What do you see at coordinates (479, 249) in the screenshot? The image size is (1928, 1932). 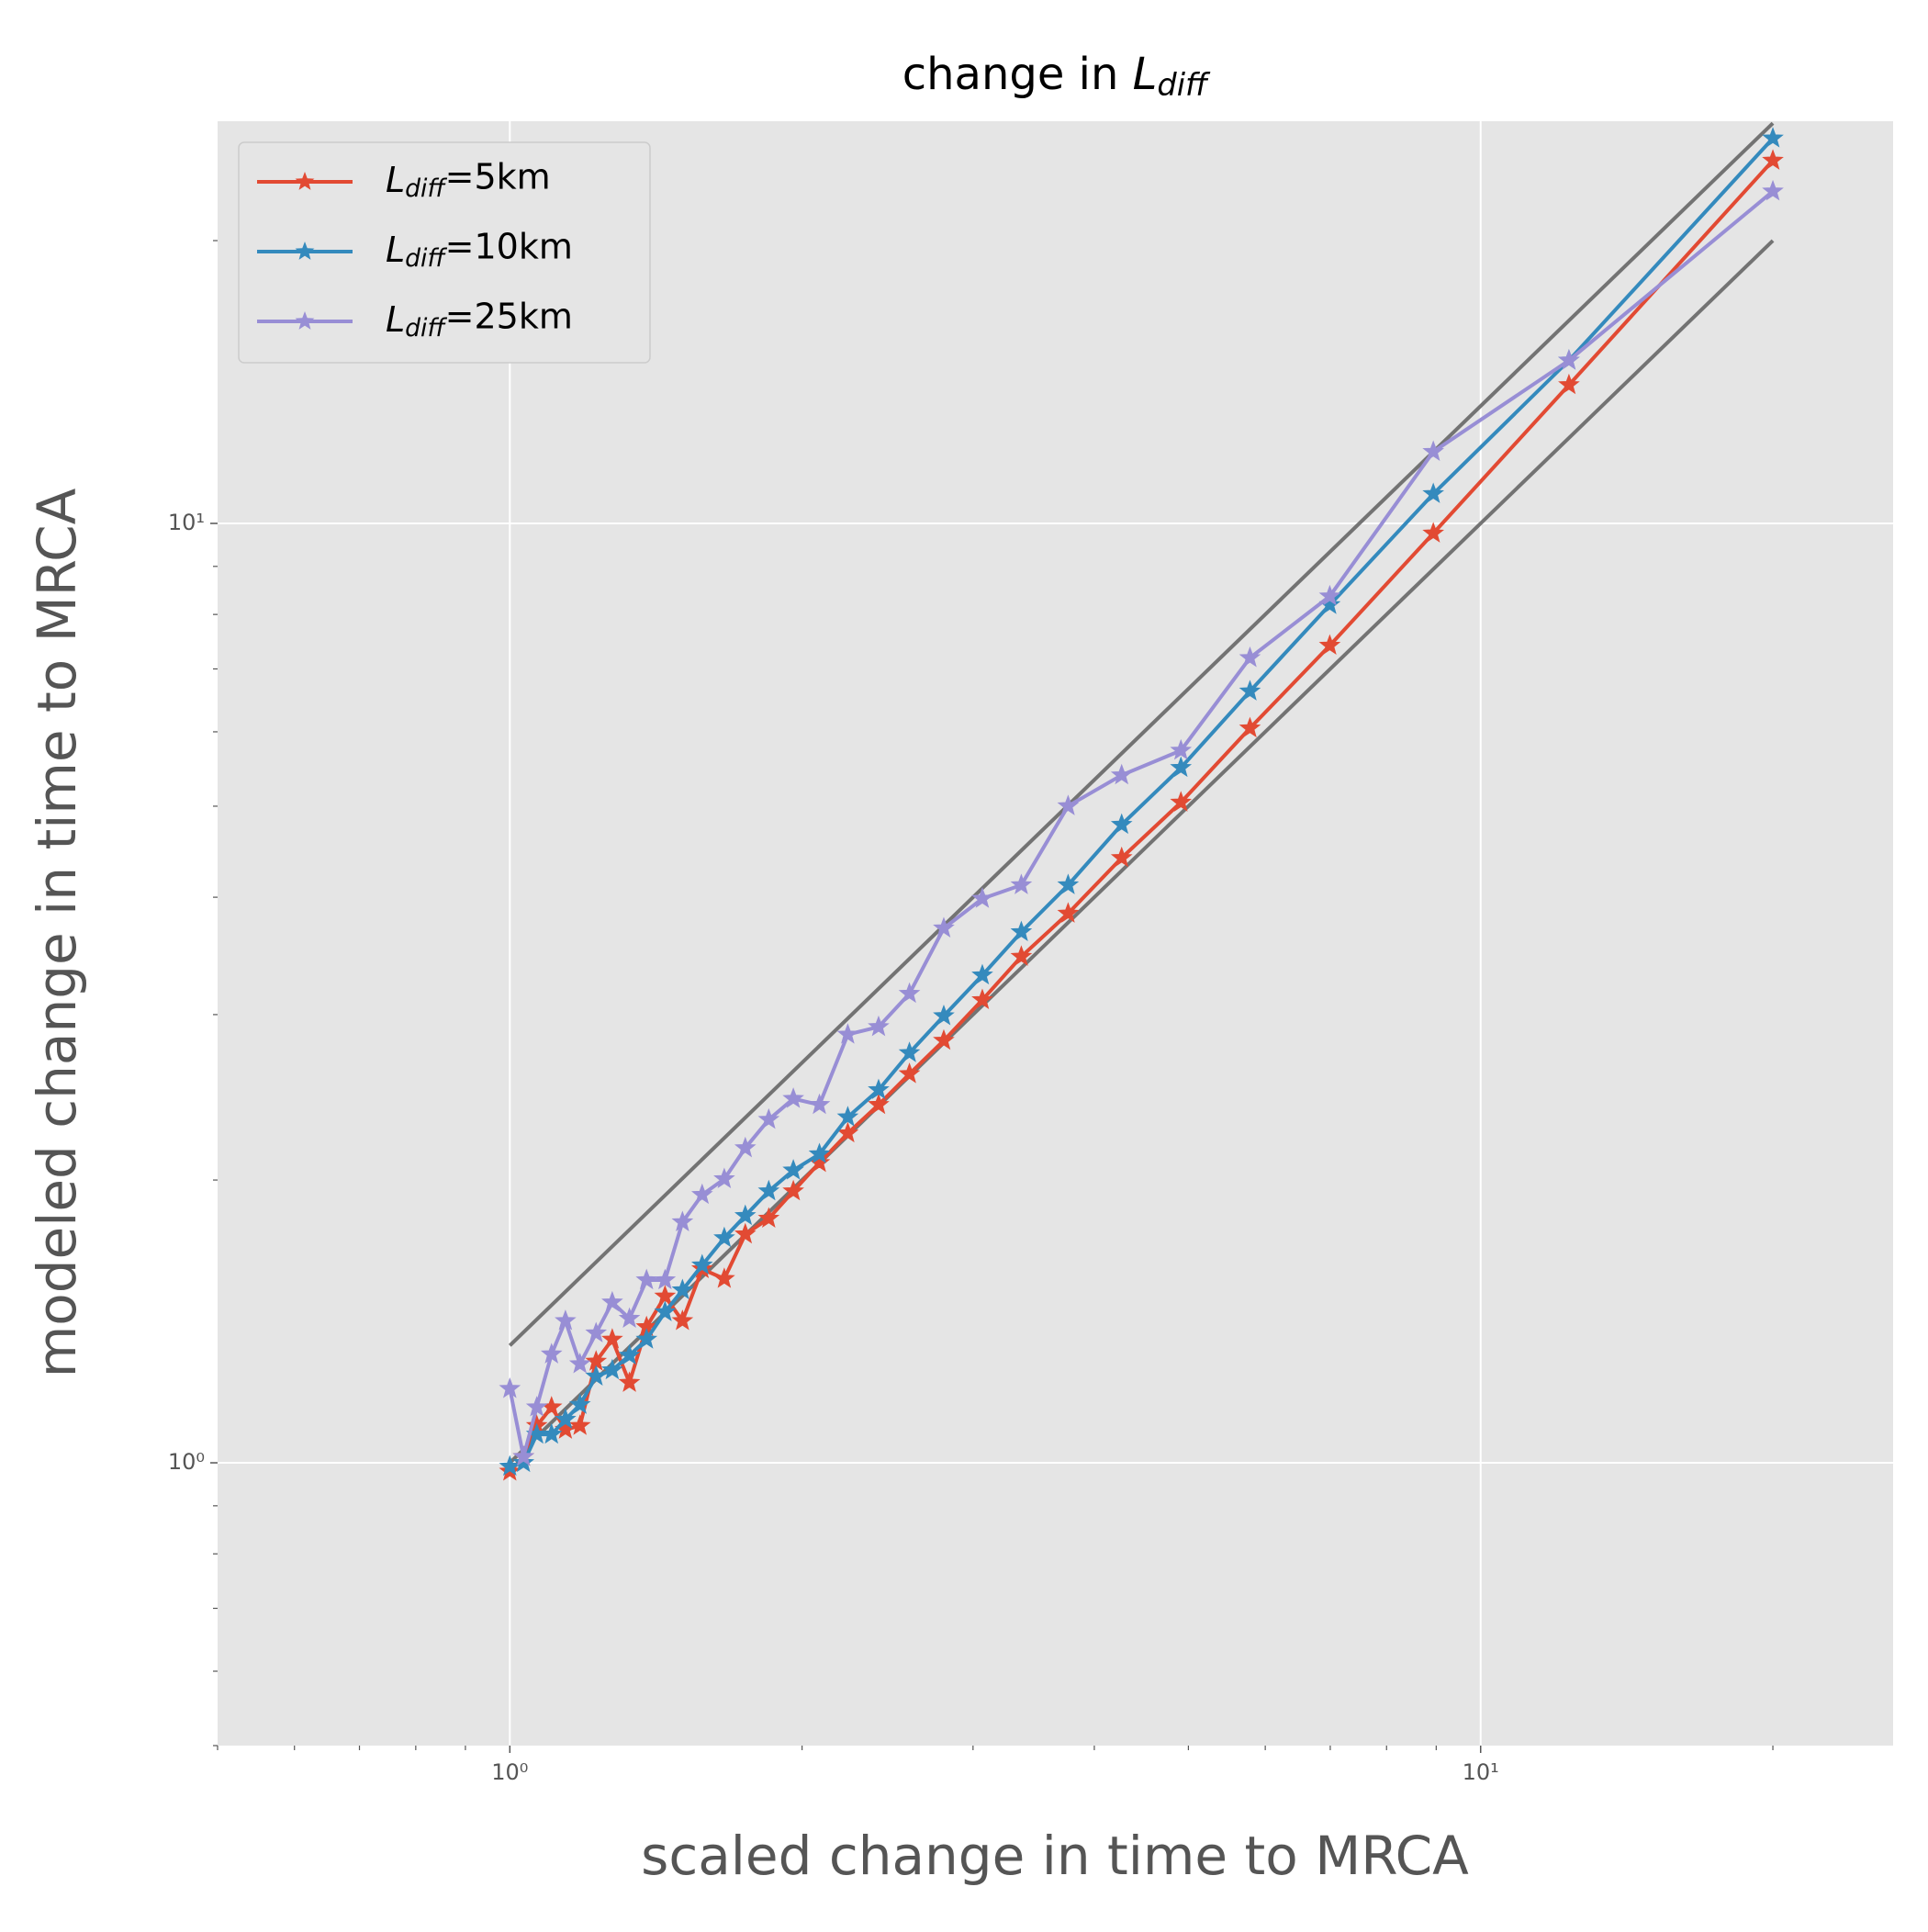 I see `legend-label: Ldiff​=10km` at bounding box center [479, 249].